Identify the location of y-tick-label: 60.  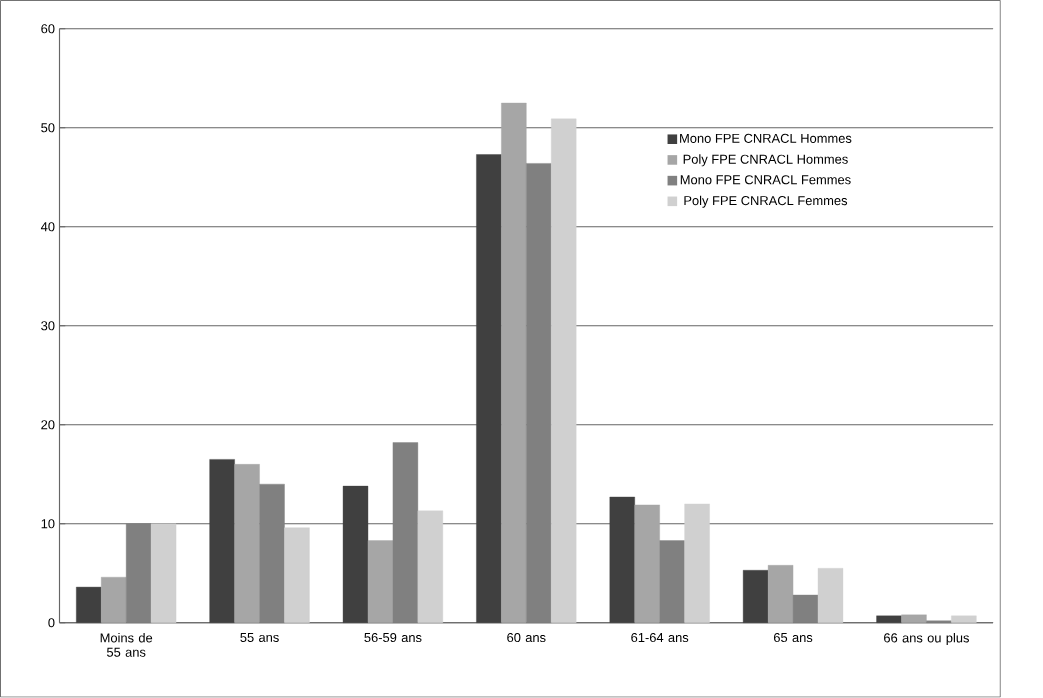
(48, 29).